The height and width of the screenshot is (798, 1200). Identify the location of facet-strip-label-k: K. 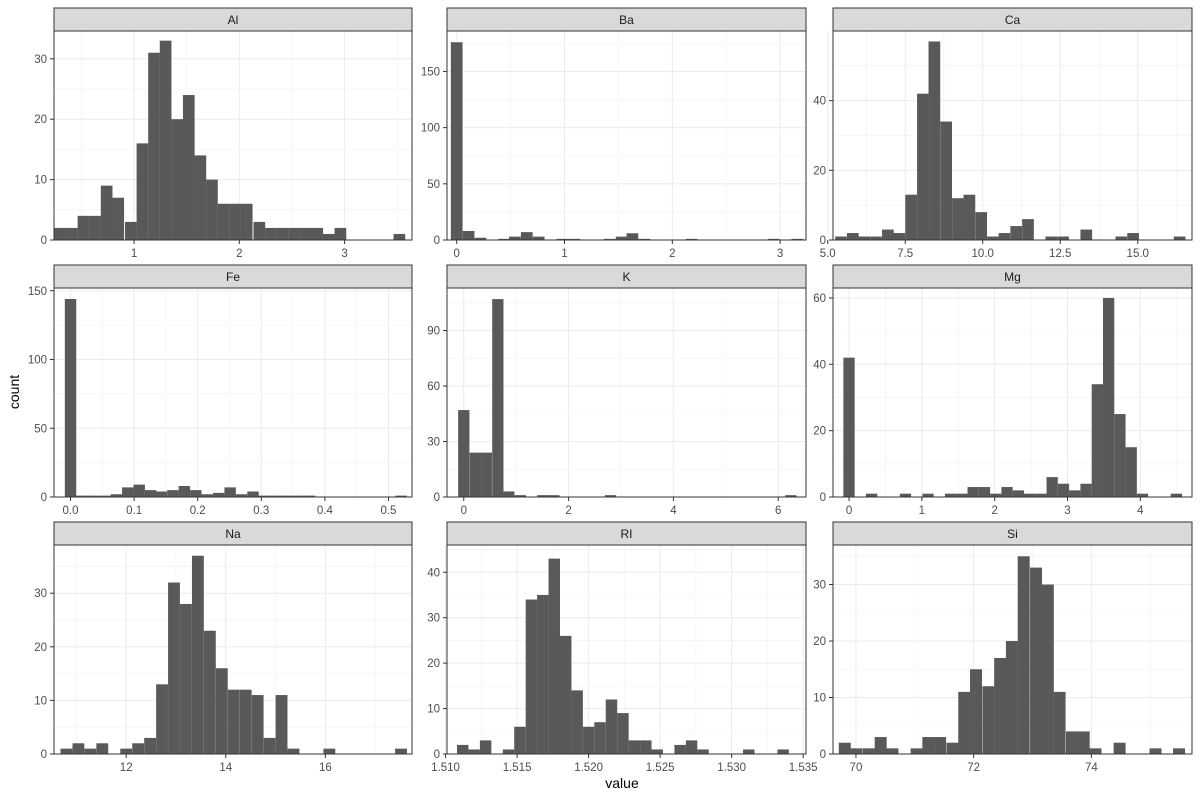
(626, 277).